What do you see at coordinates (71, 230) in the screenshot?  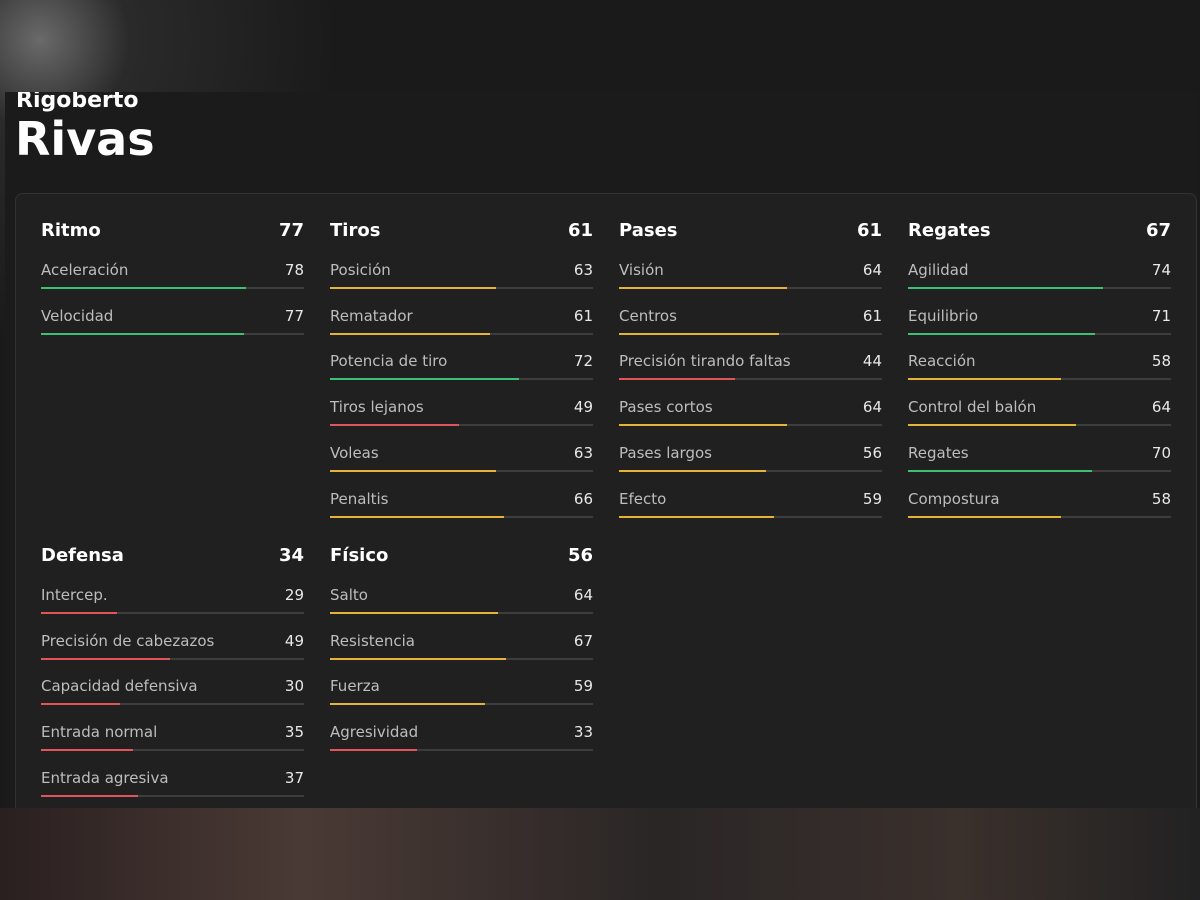 I see `group-name: Ritmo` at bounding box center [71, 230].